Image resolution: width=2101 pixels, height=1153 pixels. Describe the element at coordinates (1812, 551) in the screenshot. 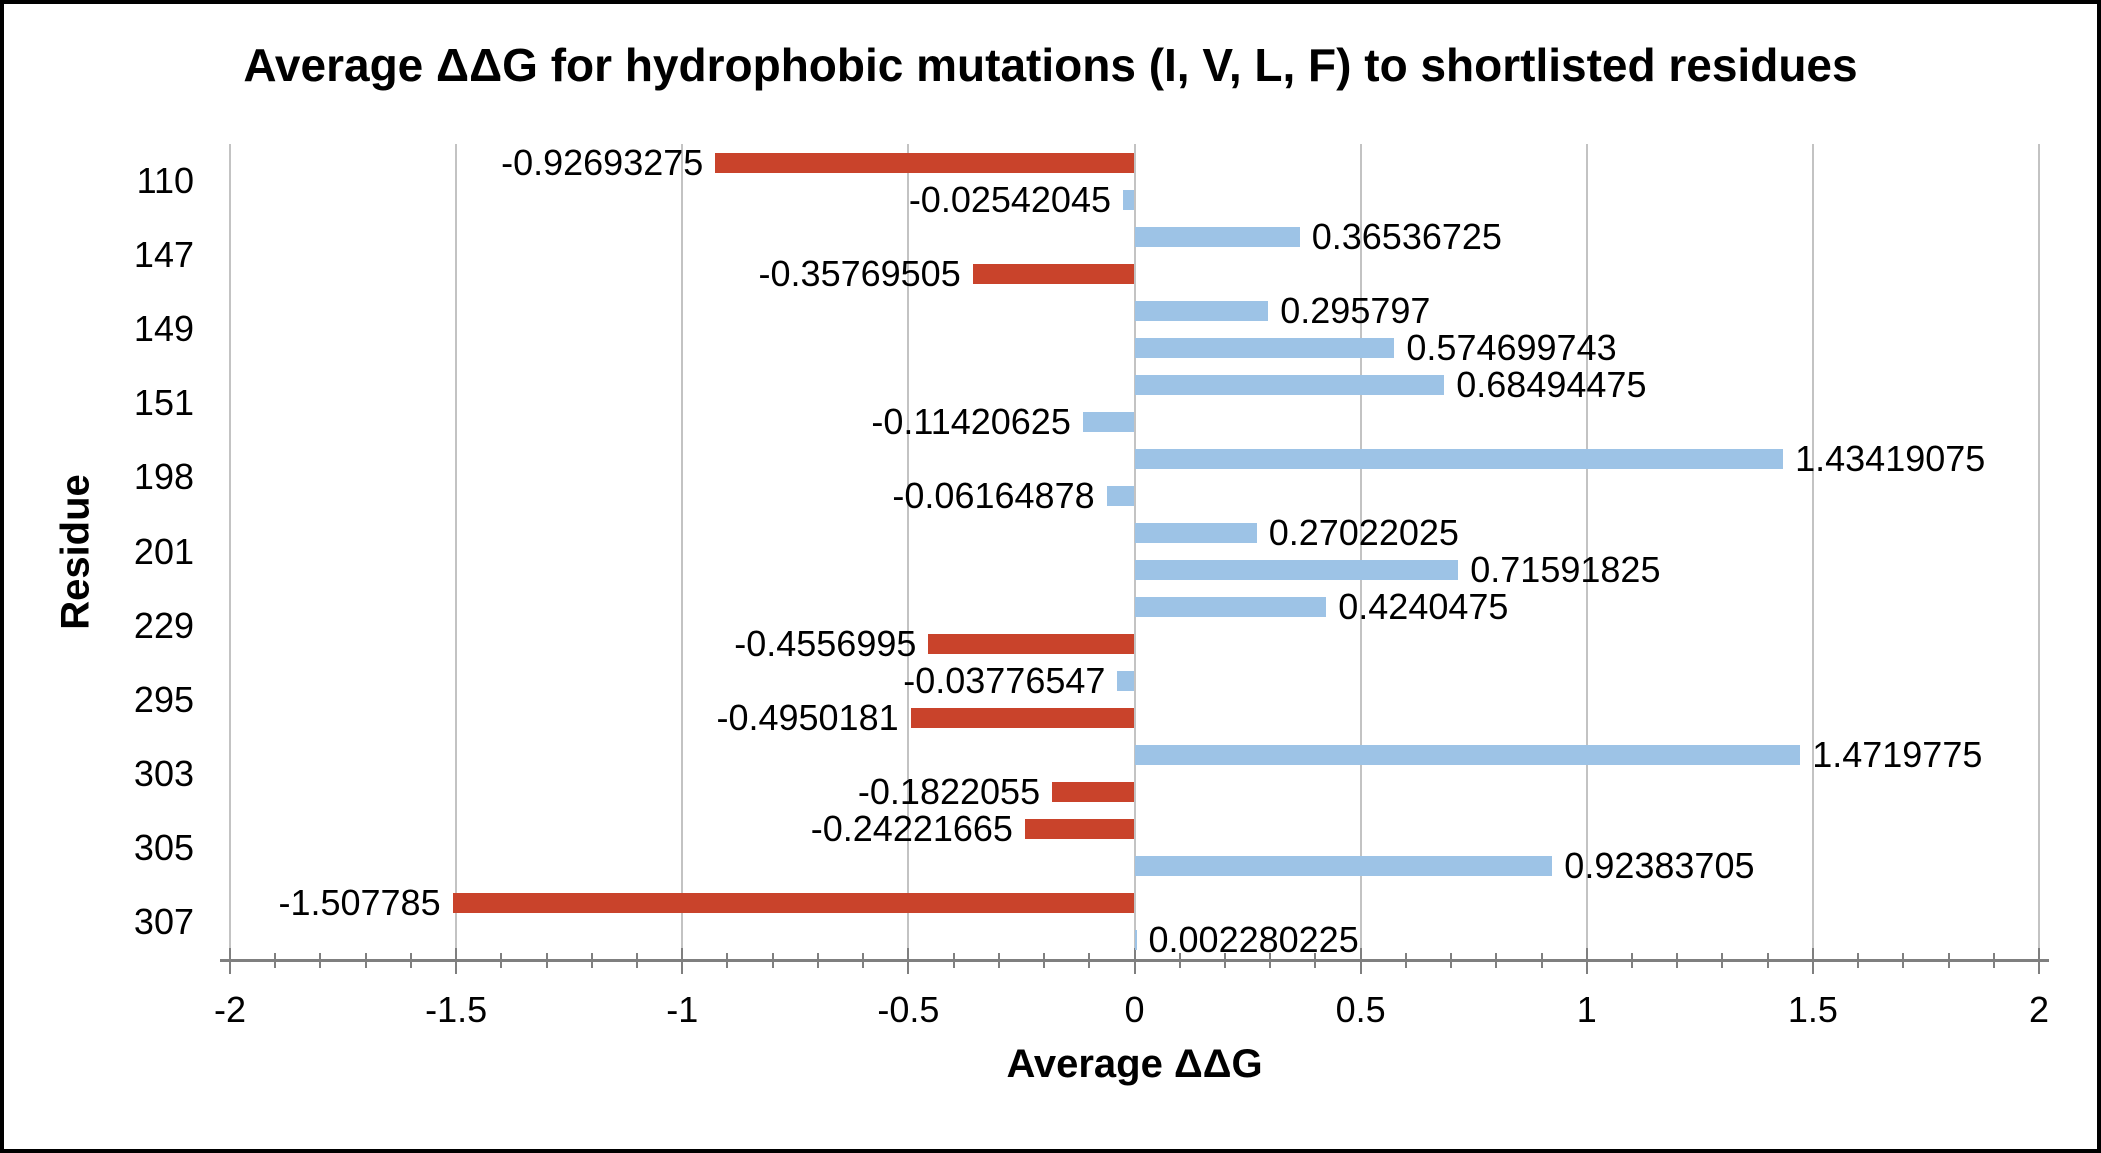

I see `gridline-x-1.5` at that location.